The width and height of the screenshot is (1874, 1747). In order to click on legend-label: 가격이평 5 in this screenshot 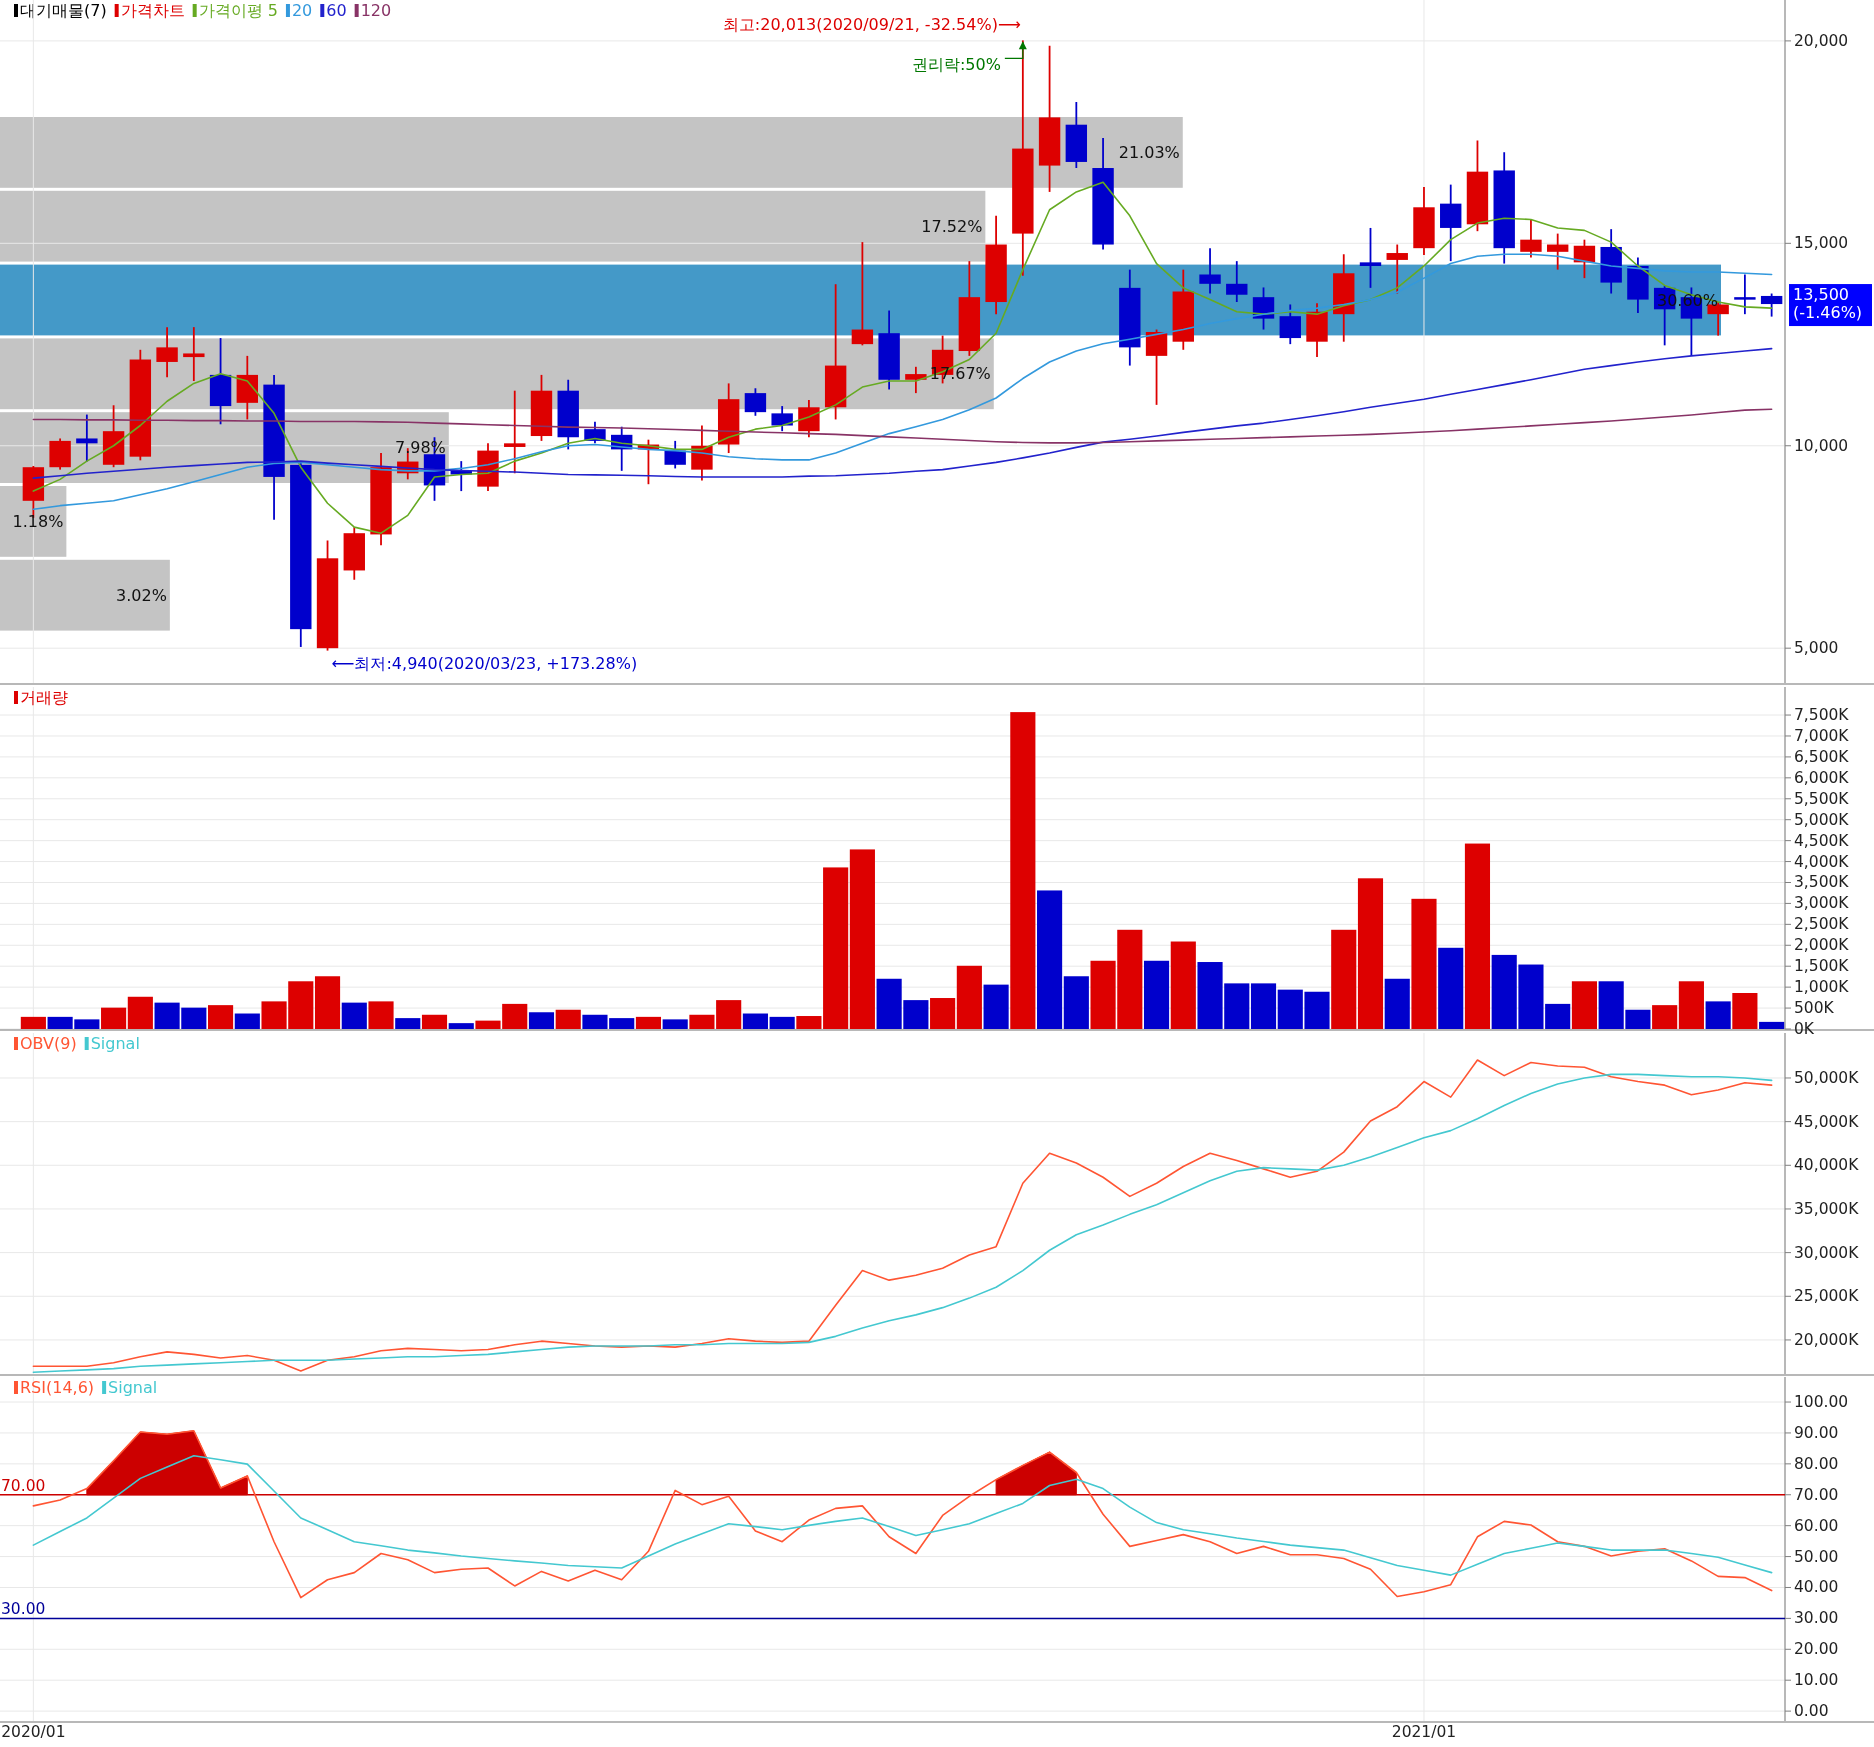, I will do `click(238, 10)`.